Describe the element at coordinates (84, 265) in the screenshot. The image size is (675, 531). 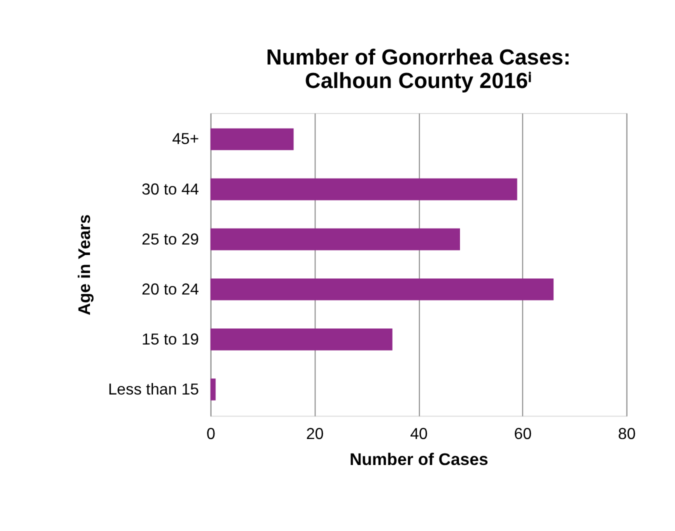
I see `y-axis-title: Age in Years` at that location.